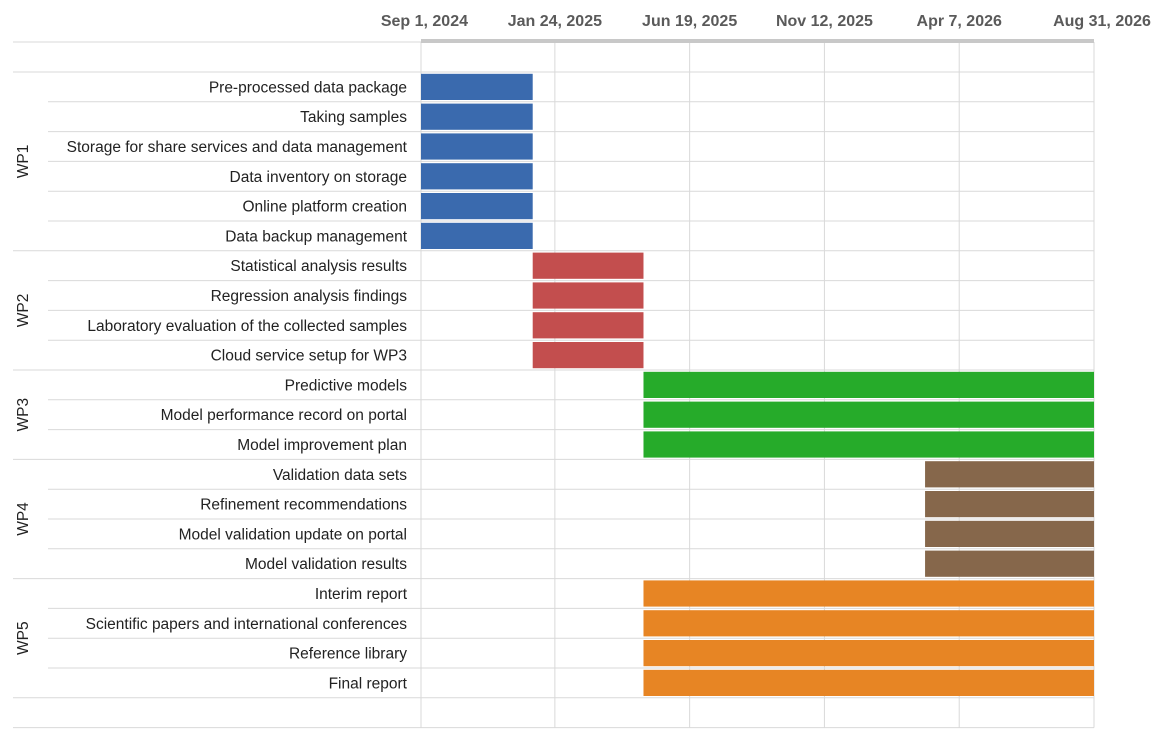  What do you see at coordinates (368, 683) in the screenshot?
I see `task-label: Final report` at bounding box center [368, 683].